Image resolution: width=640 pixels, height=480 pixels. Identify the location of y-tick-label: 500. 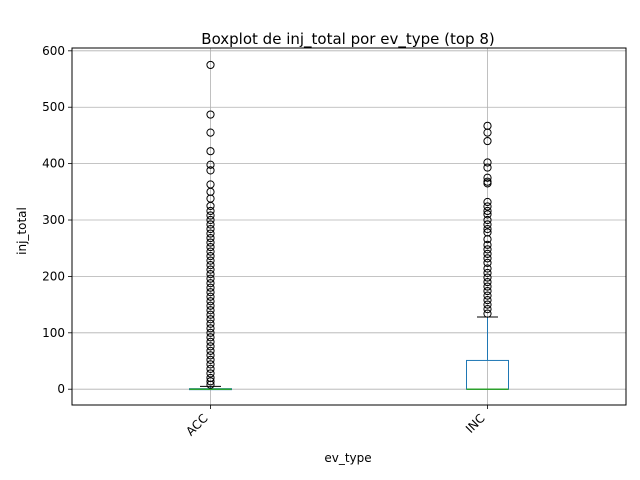
(53, 107).